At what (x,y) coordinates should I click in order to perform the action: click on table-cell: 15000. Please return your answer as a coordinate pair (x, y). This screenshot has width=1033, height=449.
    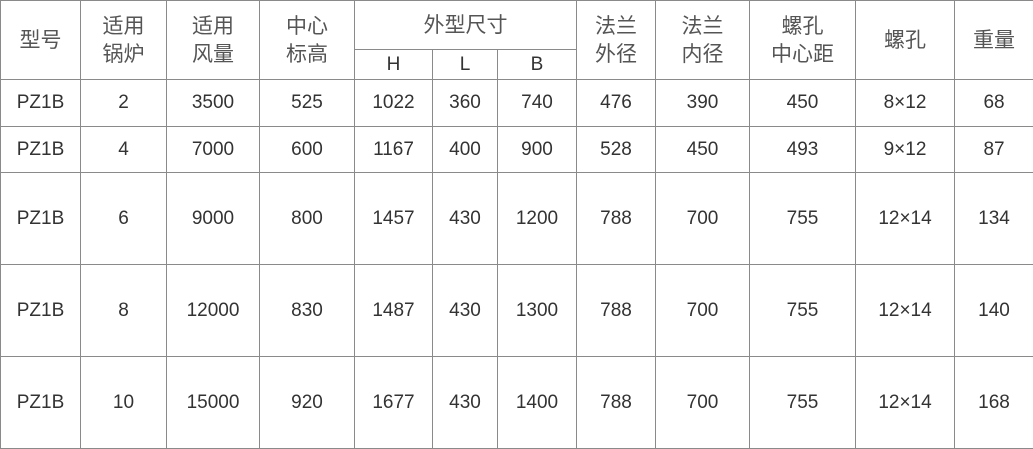
    Looking at the image, I should click on (213, 403).